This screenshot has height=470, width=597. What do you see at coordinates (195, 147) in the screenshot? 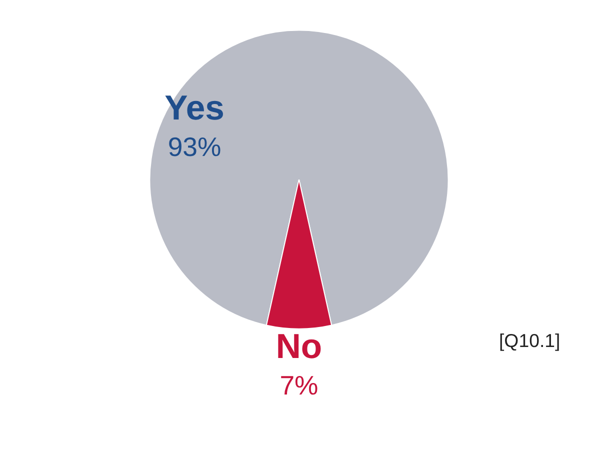
I see `data-label: 93%` at bounding box center [195, 147].